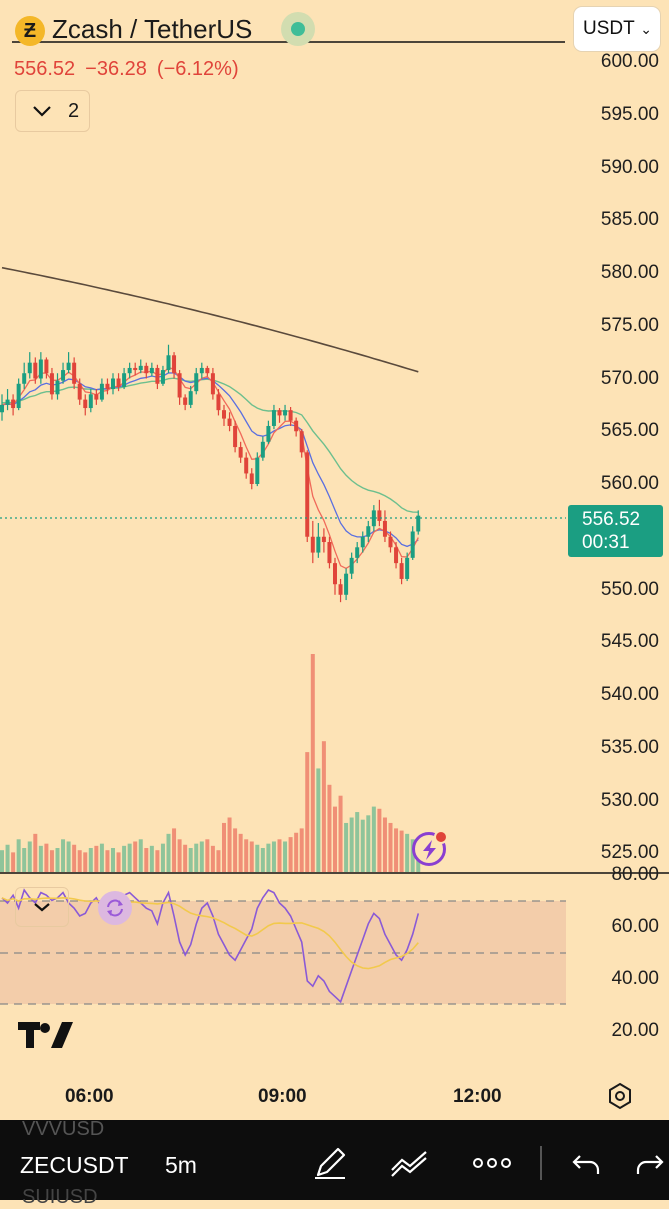  I want to click on ema-mid-line, so click(210, 460).